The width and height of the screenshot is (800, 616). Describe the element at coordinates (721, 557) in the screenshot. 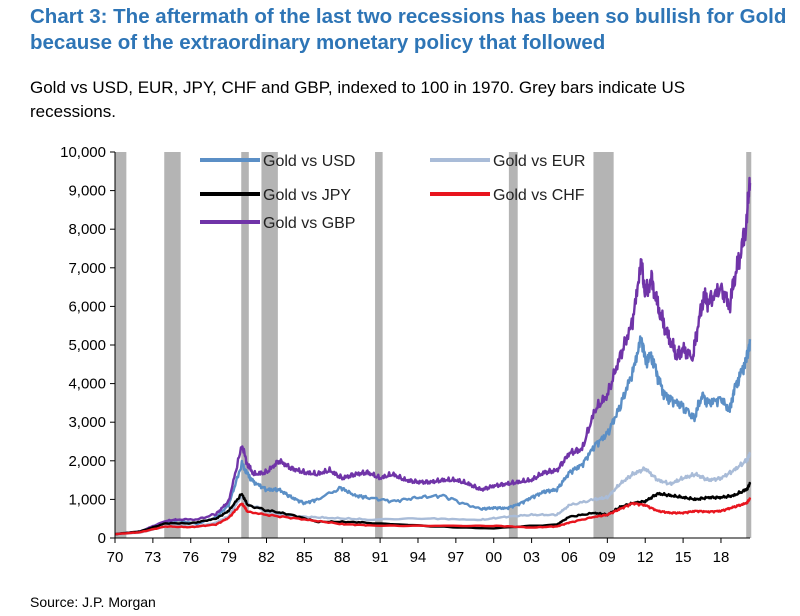

I see `x-tick-label: 18` at that location.